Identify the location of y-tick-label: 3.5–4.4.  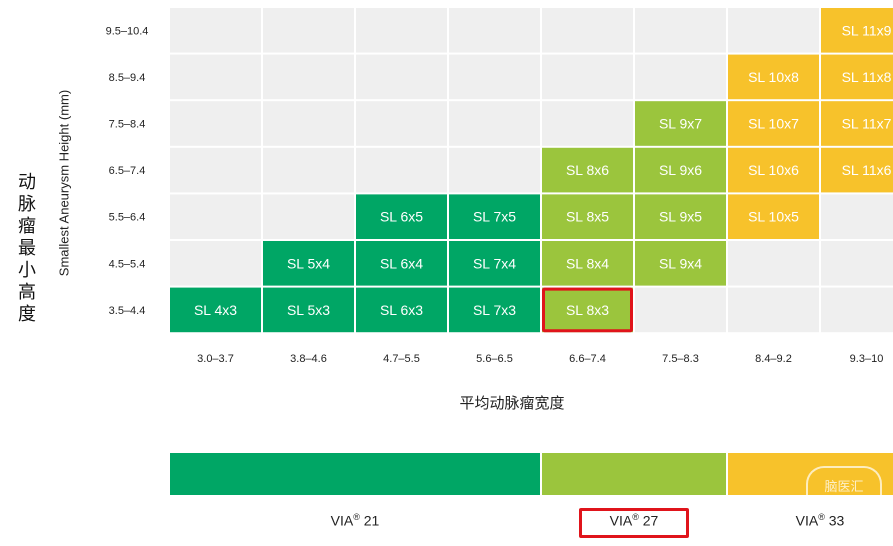
(127, 311).